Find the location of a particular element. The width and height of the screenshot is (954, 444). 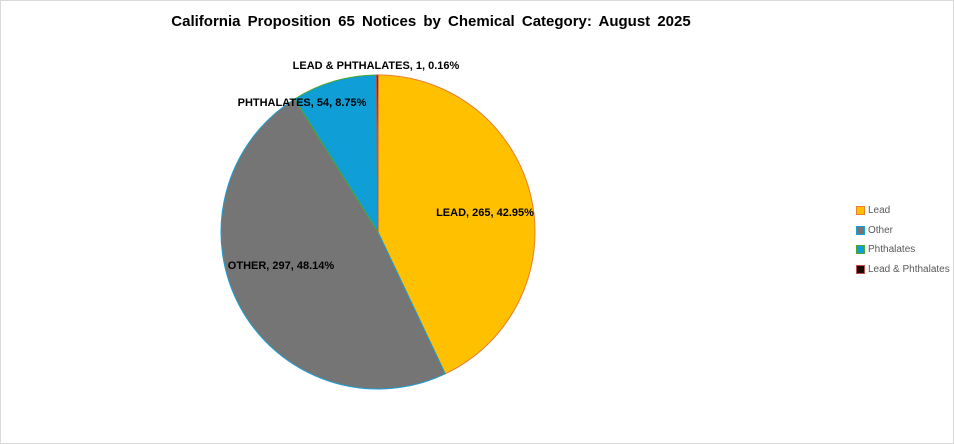

legend: Lead Other Phthalates Lead & Phthalates is located at coordinates (903, 240).